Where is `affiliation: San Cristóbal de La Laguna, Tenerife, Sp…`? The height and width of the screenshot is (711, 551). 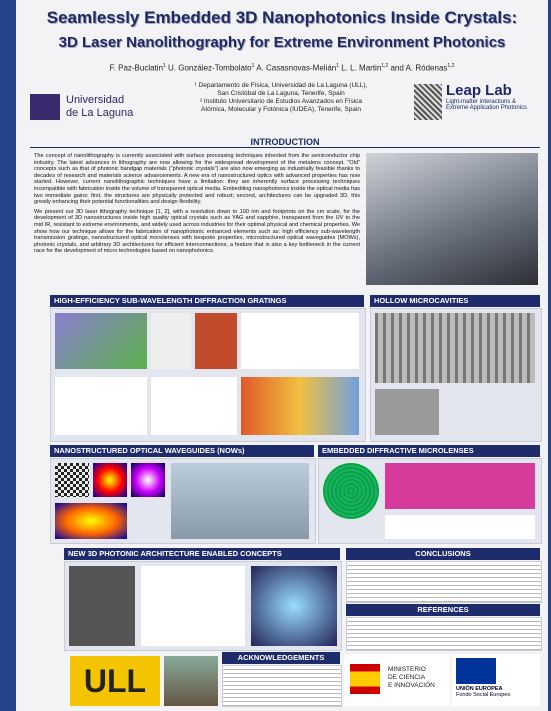 affiliation: San Cristóbal de La Laguna, Tenerife, Sp… is located at coordinates (281, 93).